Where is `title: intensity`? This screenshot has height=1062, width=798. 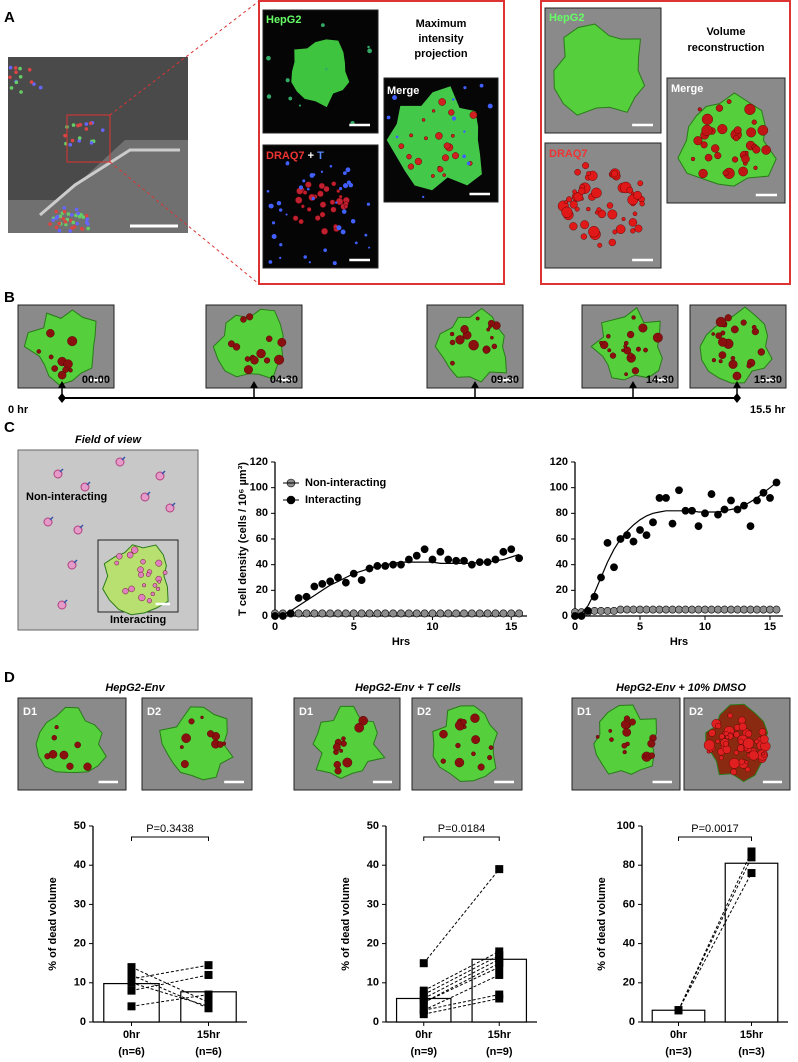 title: intensity is located at coordinates (441, 39).